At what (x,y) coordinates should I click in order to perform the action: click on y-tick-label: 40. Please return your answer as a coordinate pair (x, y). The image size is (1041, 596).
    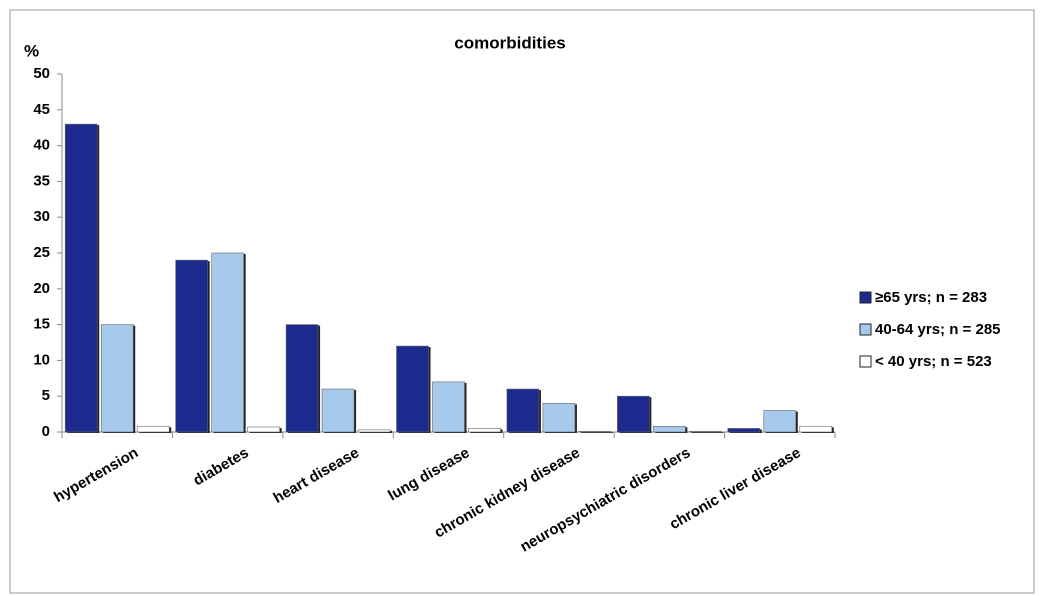
    Looking at the image, I should click on (41, 145).